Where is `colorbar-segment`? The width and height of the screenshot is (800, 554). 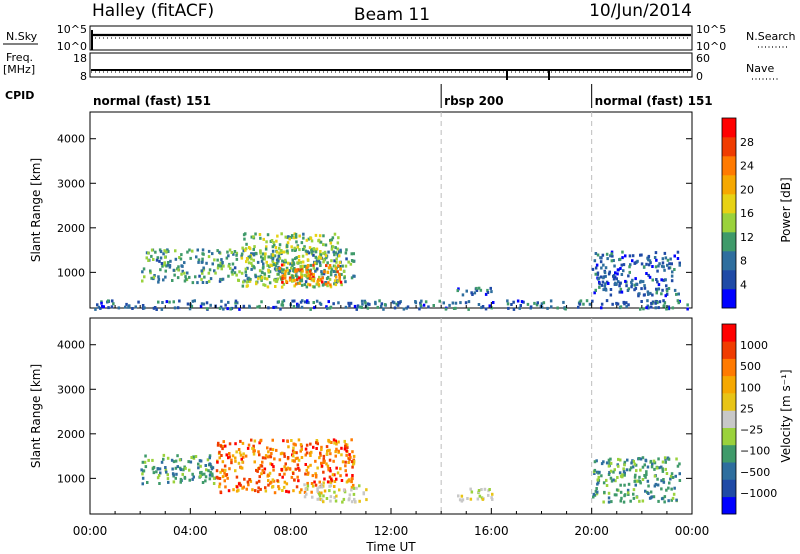
colorbar-segment is located at coordinates (729, 223).